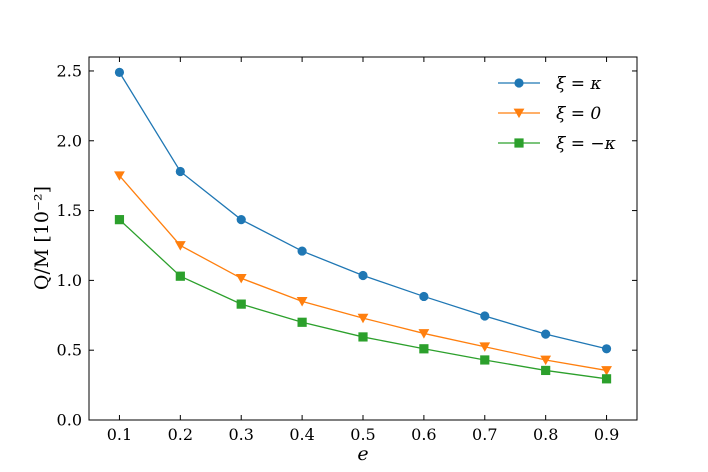  Describe the element at coordinates (550, 84) in the screenshot. I see `legend-item: ξ = κ` at that location.